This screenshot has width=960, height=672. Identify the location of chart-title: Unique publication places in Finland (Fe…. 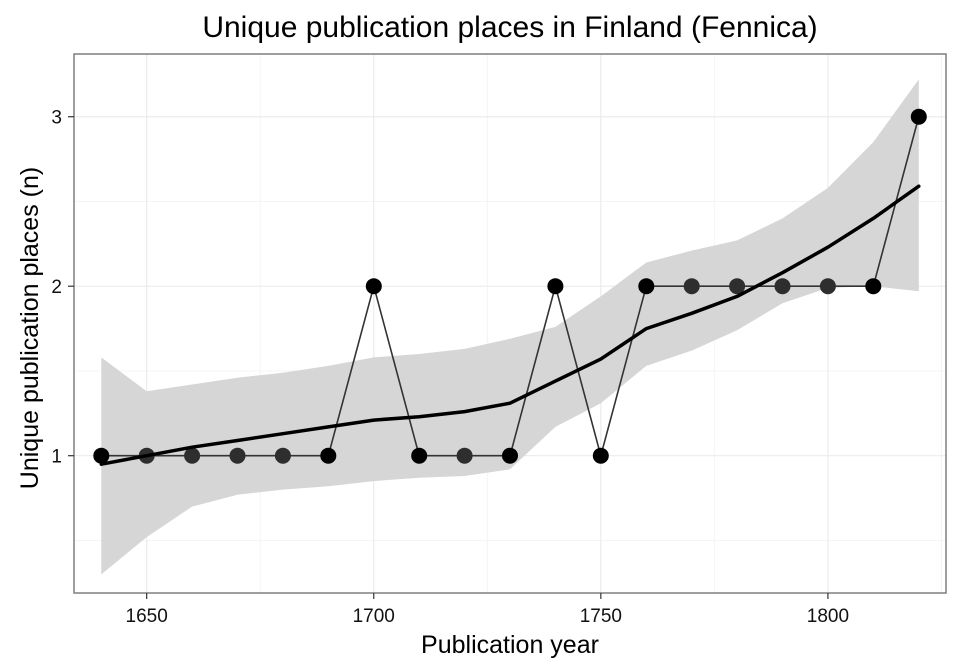
(509, 27).